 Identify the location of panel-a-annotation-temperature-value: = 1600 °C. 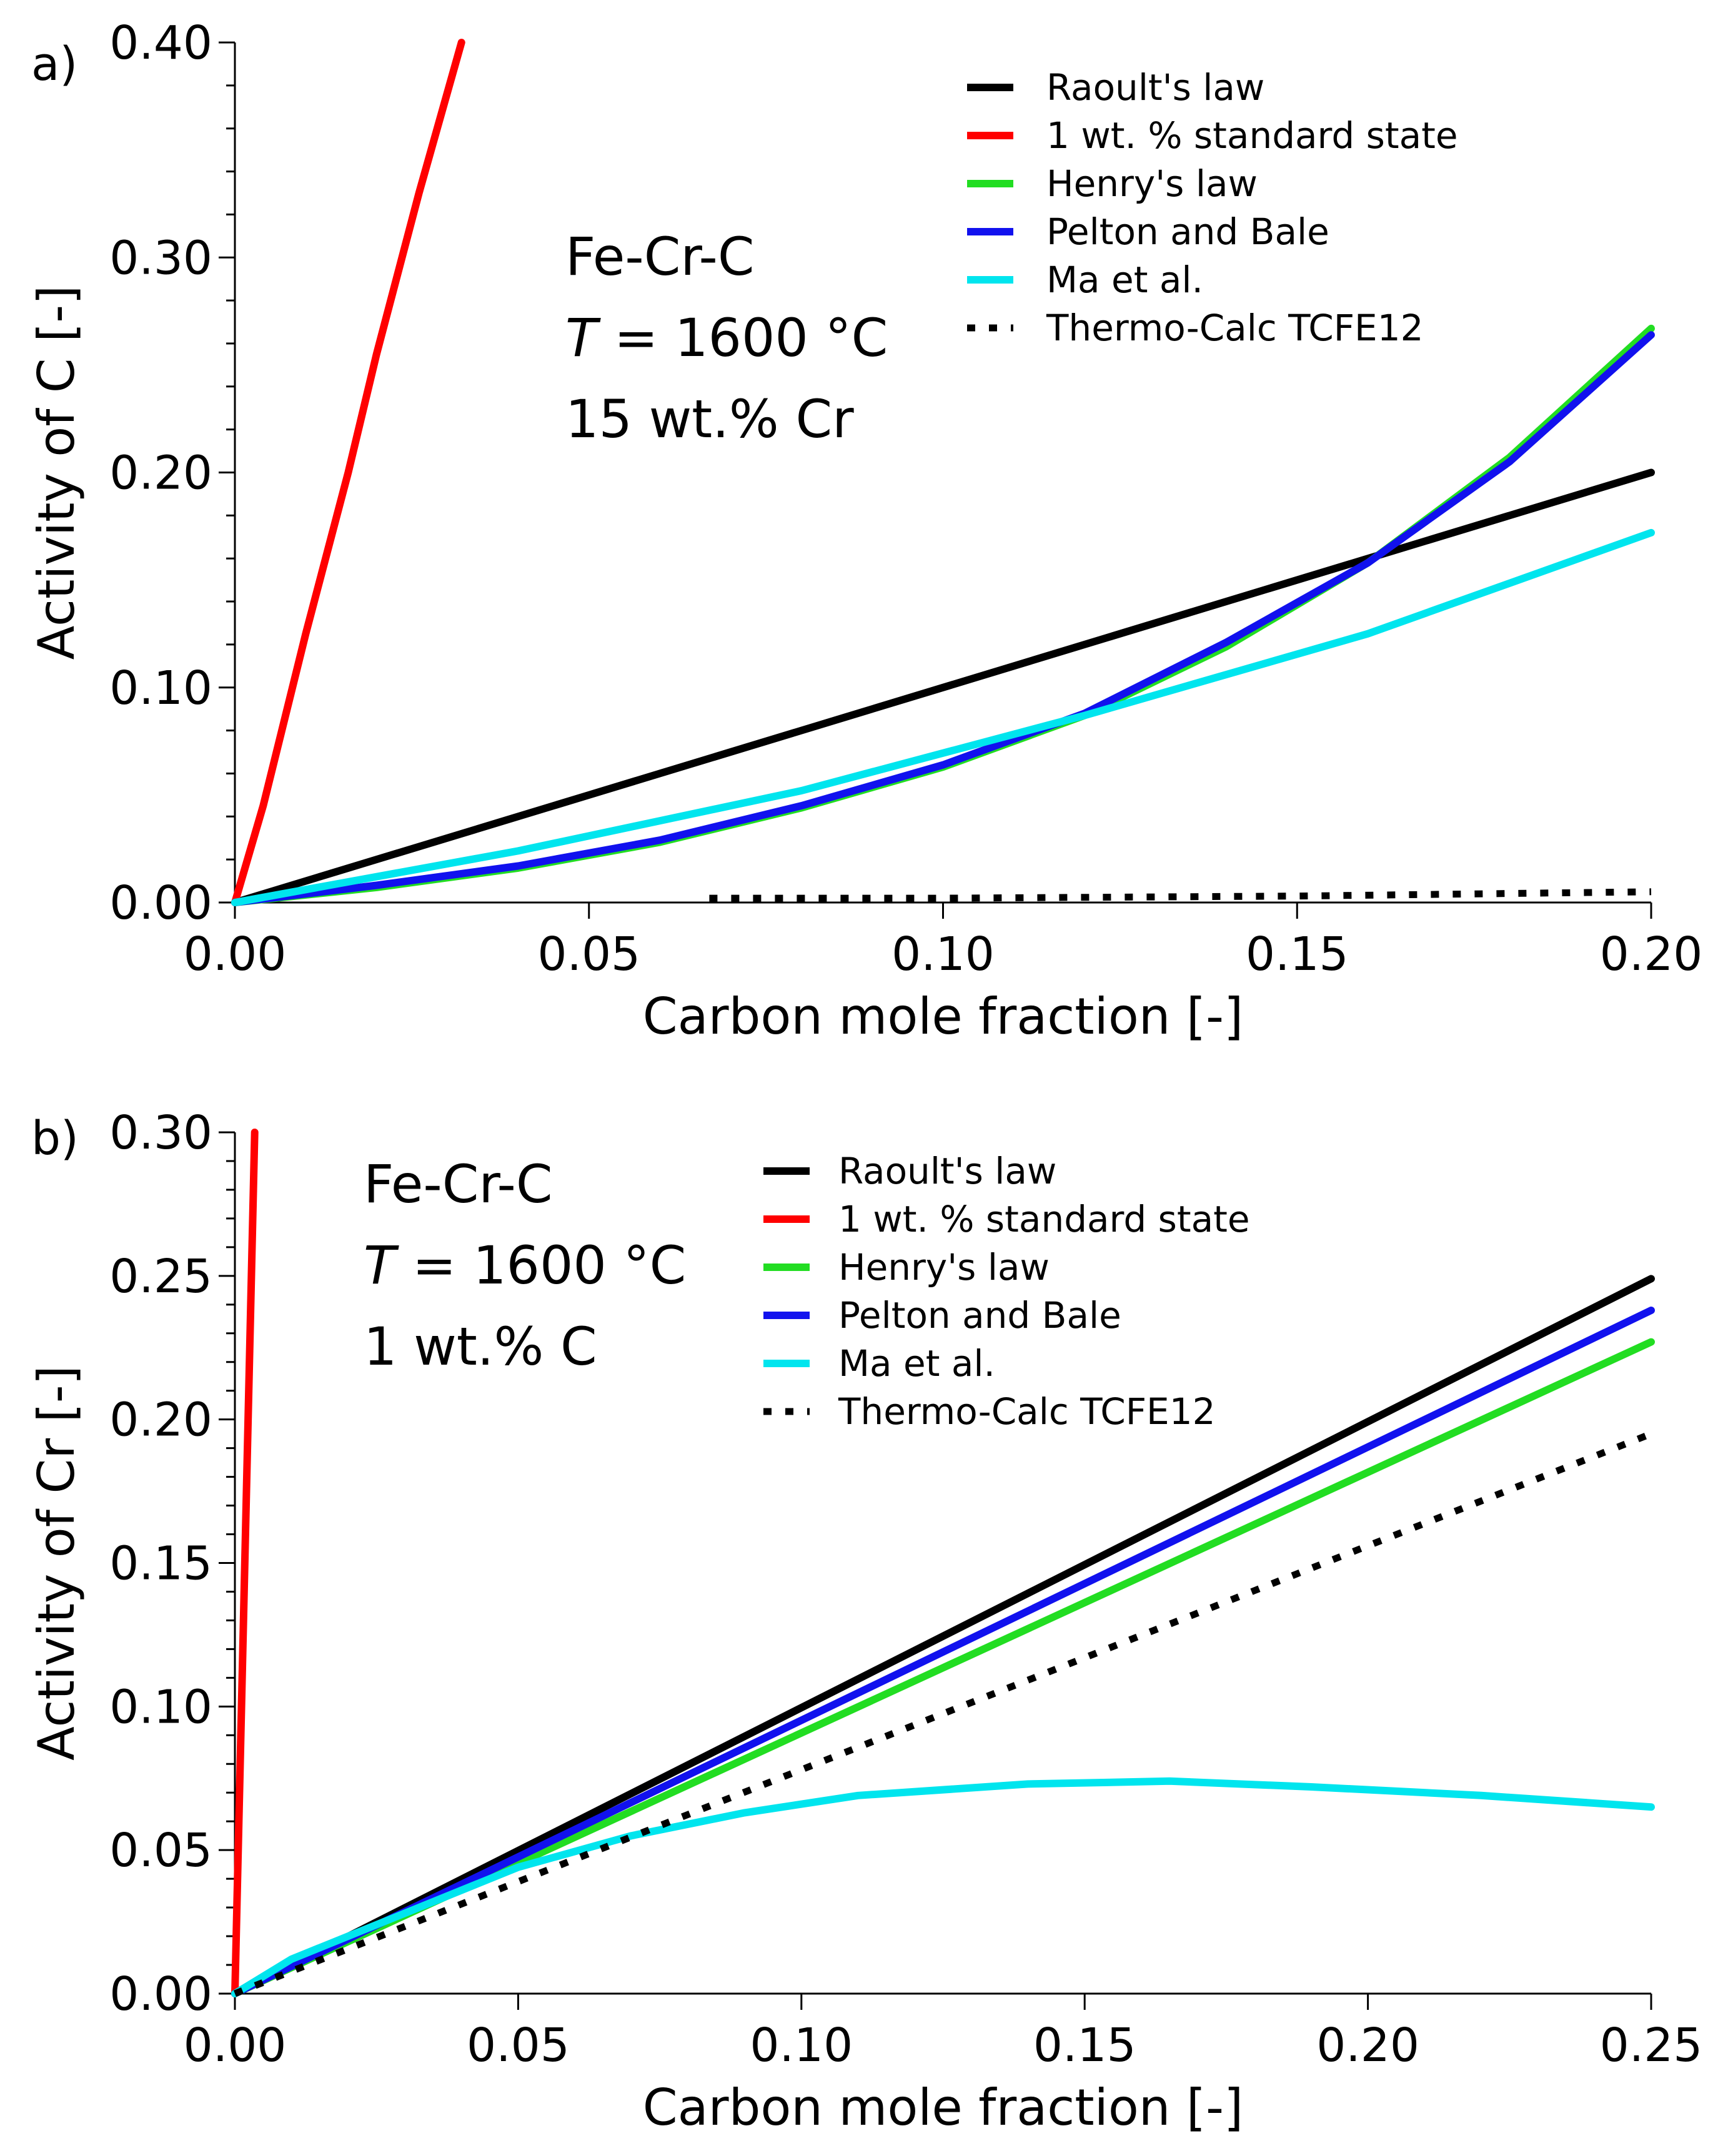
(742, 337).